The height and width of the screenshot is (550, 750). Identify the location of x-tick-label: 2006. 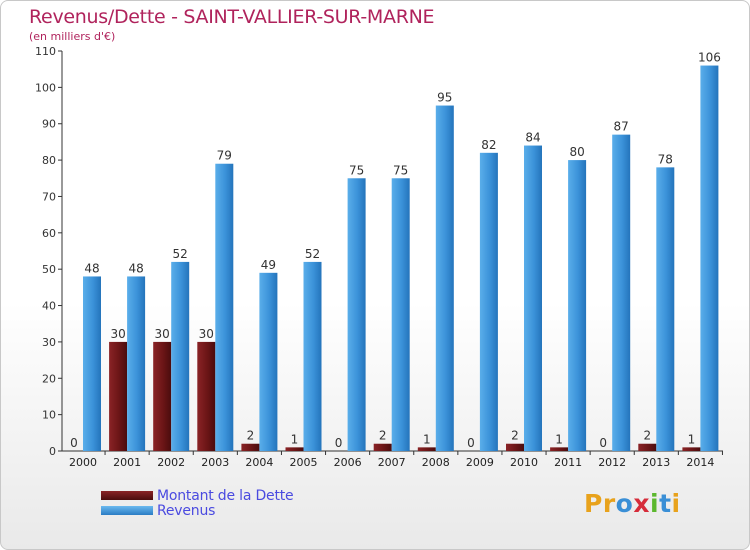
(348, 462).